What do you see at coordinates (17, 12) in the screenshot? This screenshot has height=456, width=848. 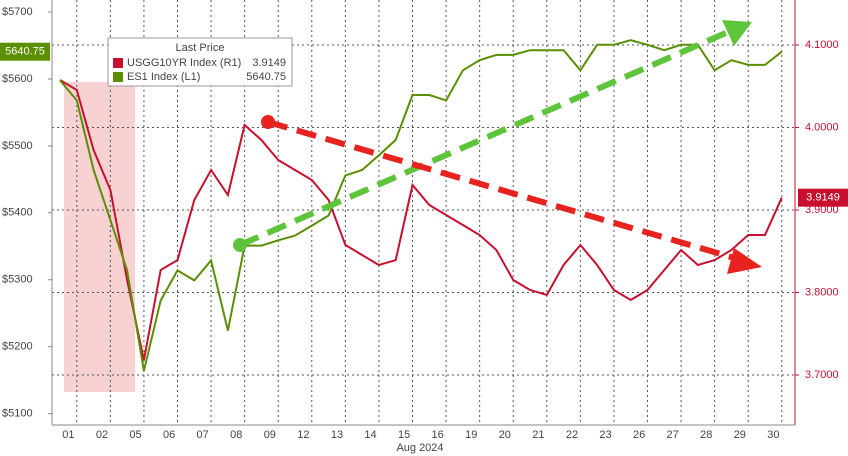 I see `y-tick-label: $5700` at bounding box center [17, 12].